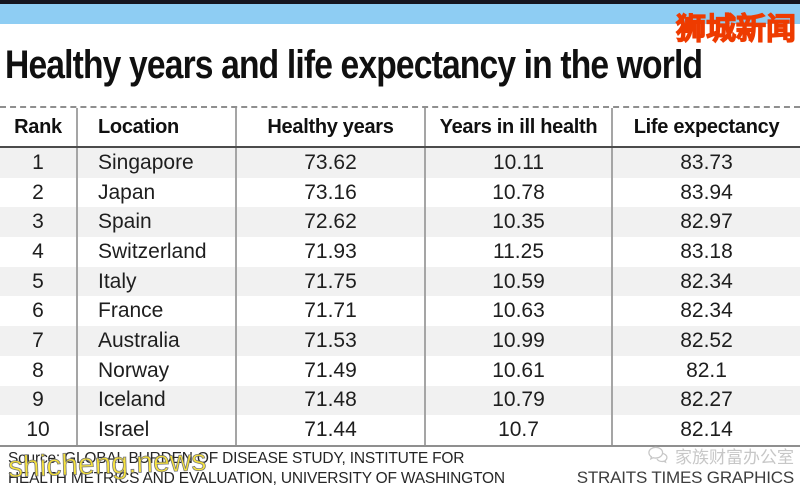 This screenshot has height=491, width=800. I want to click on cell-years-ill-health: 11.25, so click(519, 252).